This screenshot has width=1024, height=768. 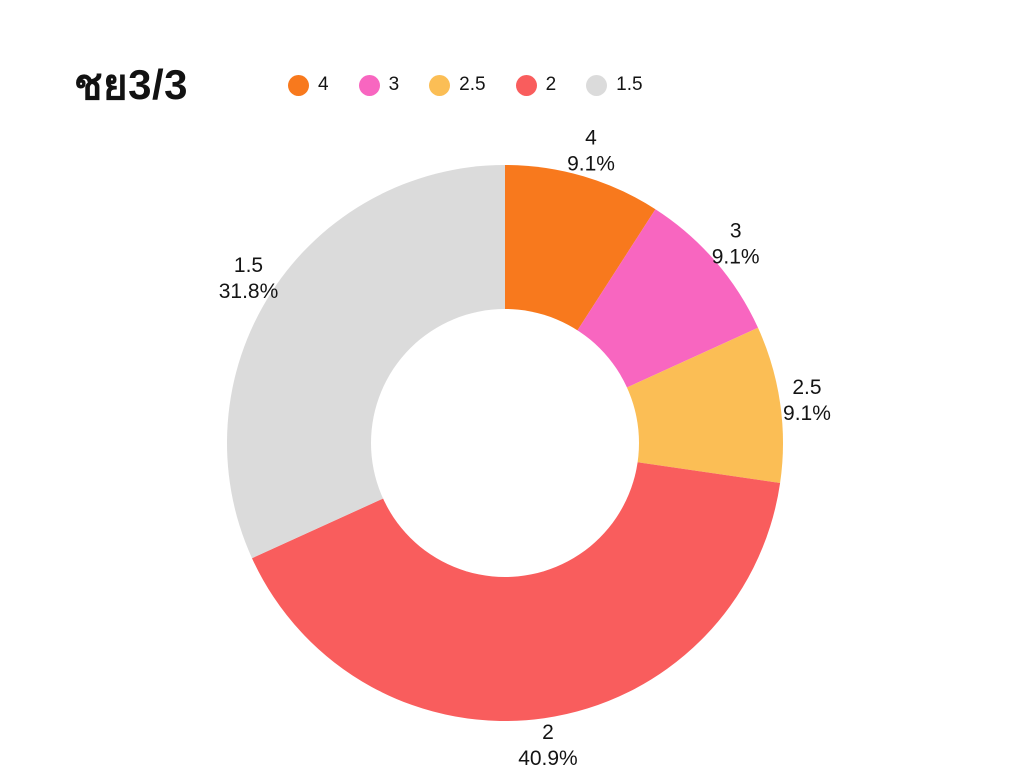 I want to click on slice-label-4: 4 9.1%, so click(x=591, y=150).